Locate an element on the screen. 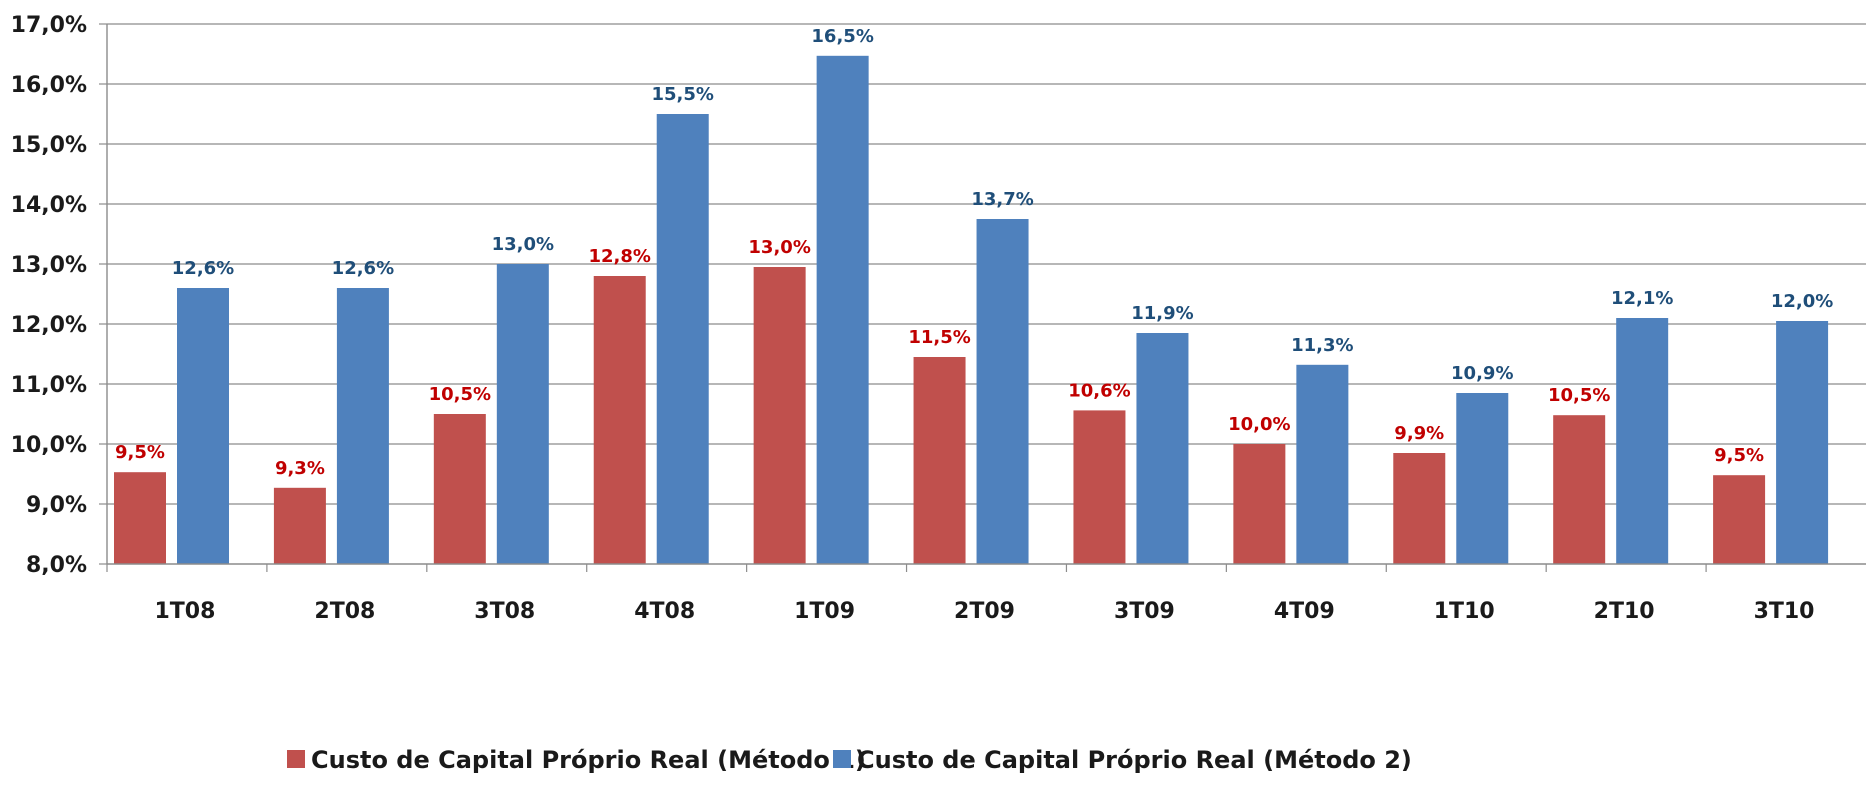  y-tick-label: 8,0% is located at coordinates (56, 565).